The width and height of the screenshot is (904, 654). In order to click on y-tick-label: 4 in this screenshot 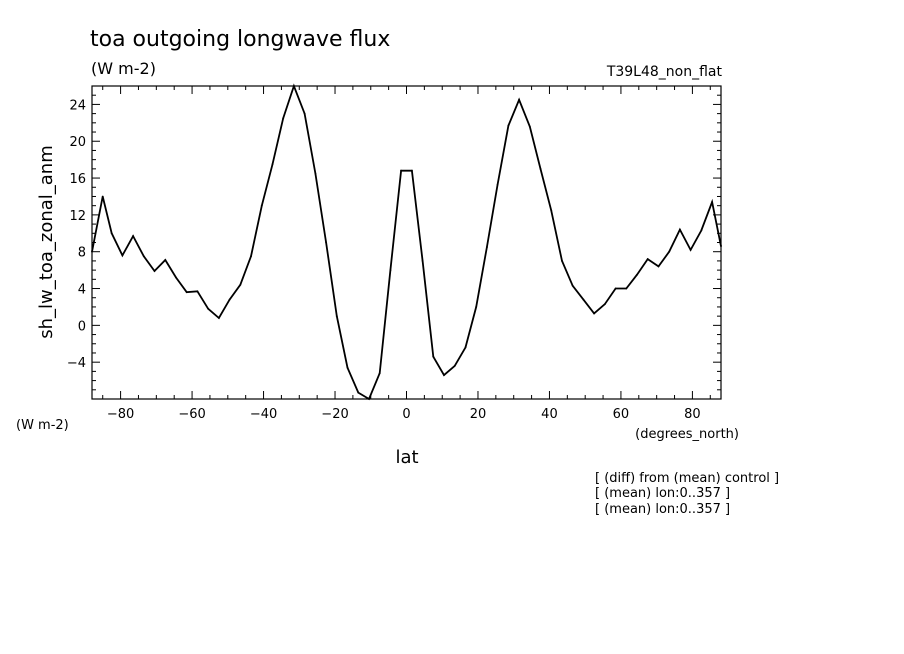, I will do `click(82, 290)`.